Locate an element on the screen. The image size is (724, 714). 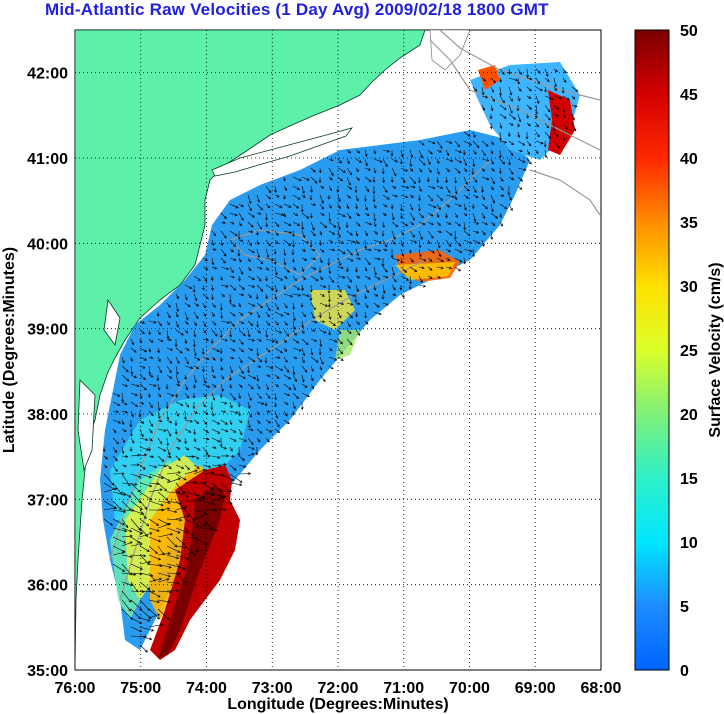
x-tick-label: 76:00 is located at coordinates (75, 688).